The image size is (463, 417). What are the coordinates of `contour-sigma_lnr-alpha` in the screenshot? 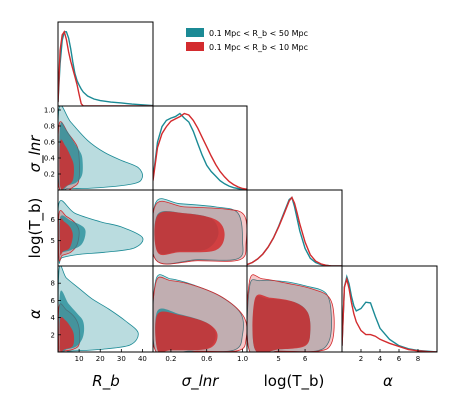 It's located at (200, 313).